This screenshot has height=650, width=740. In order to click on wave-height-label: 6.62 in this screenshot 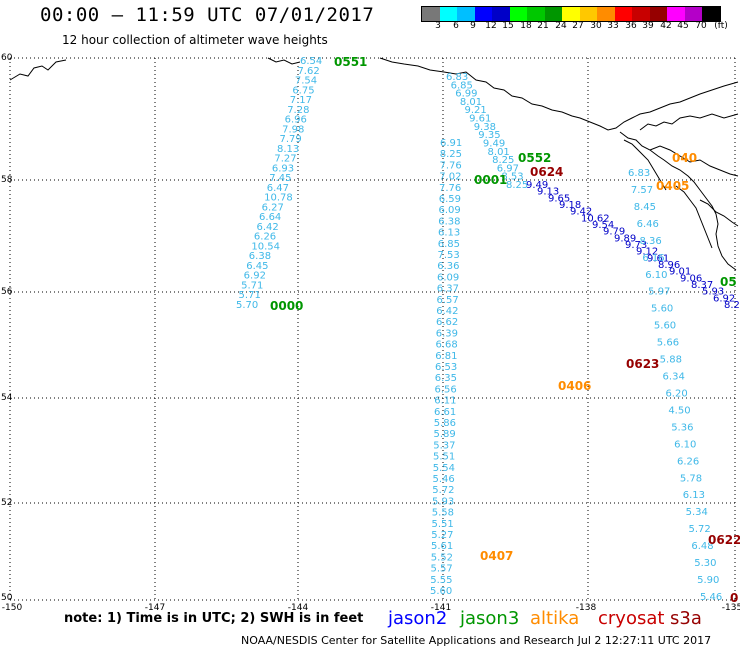, I will do `click(447, 322)`.